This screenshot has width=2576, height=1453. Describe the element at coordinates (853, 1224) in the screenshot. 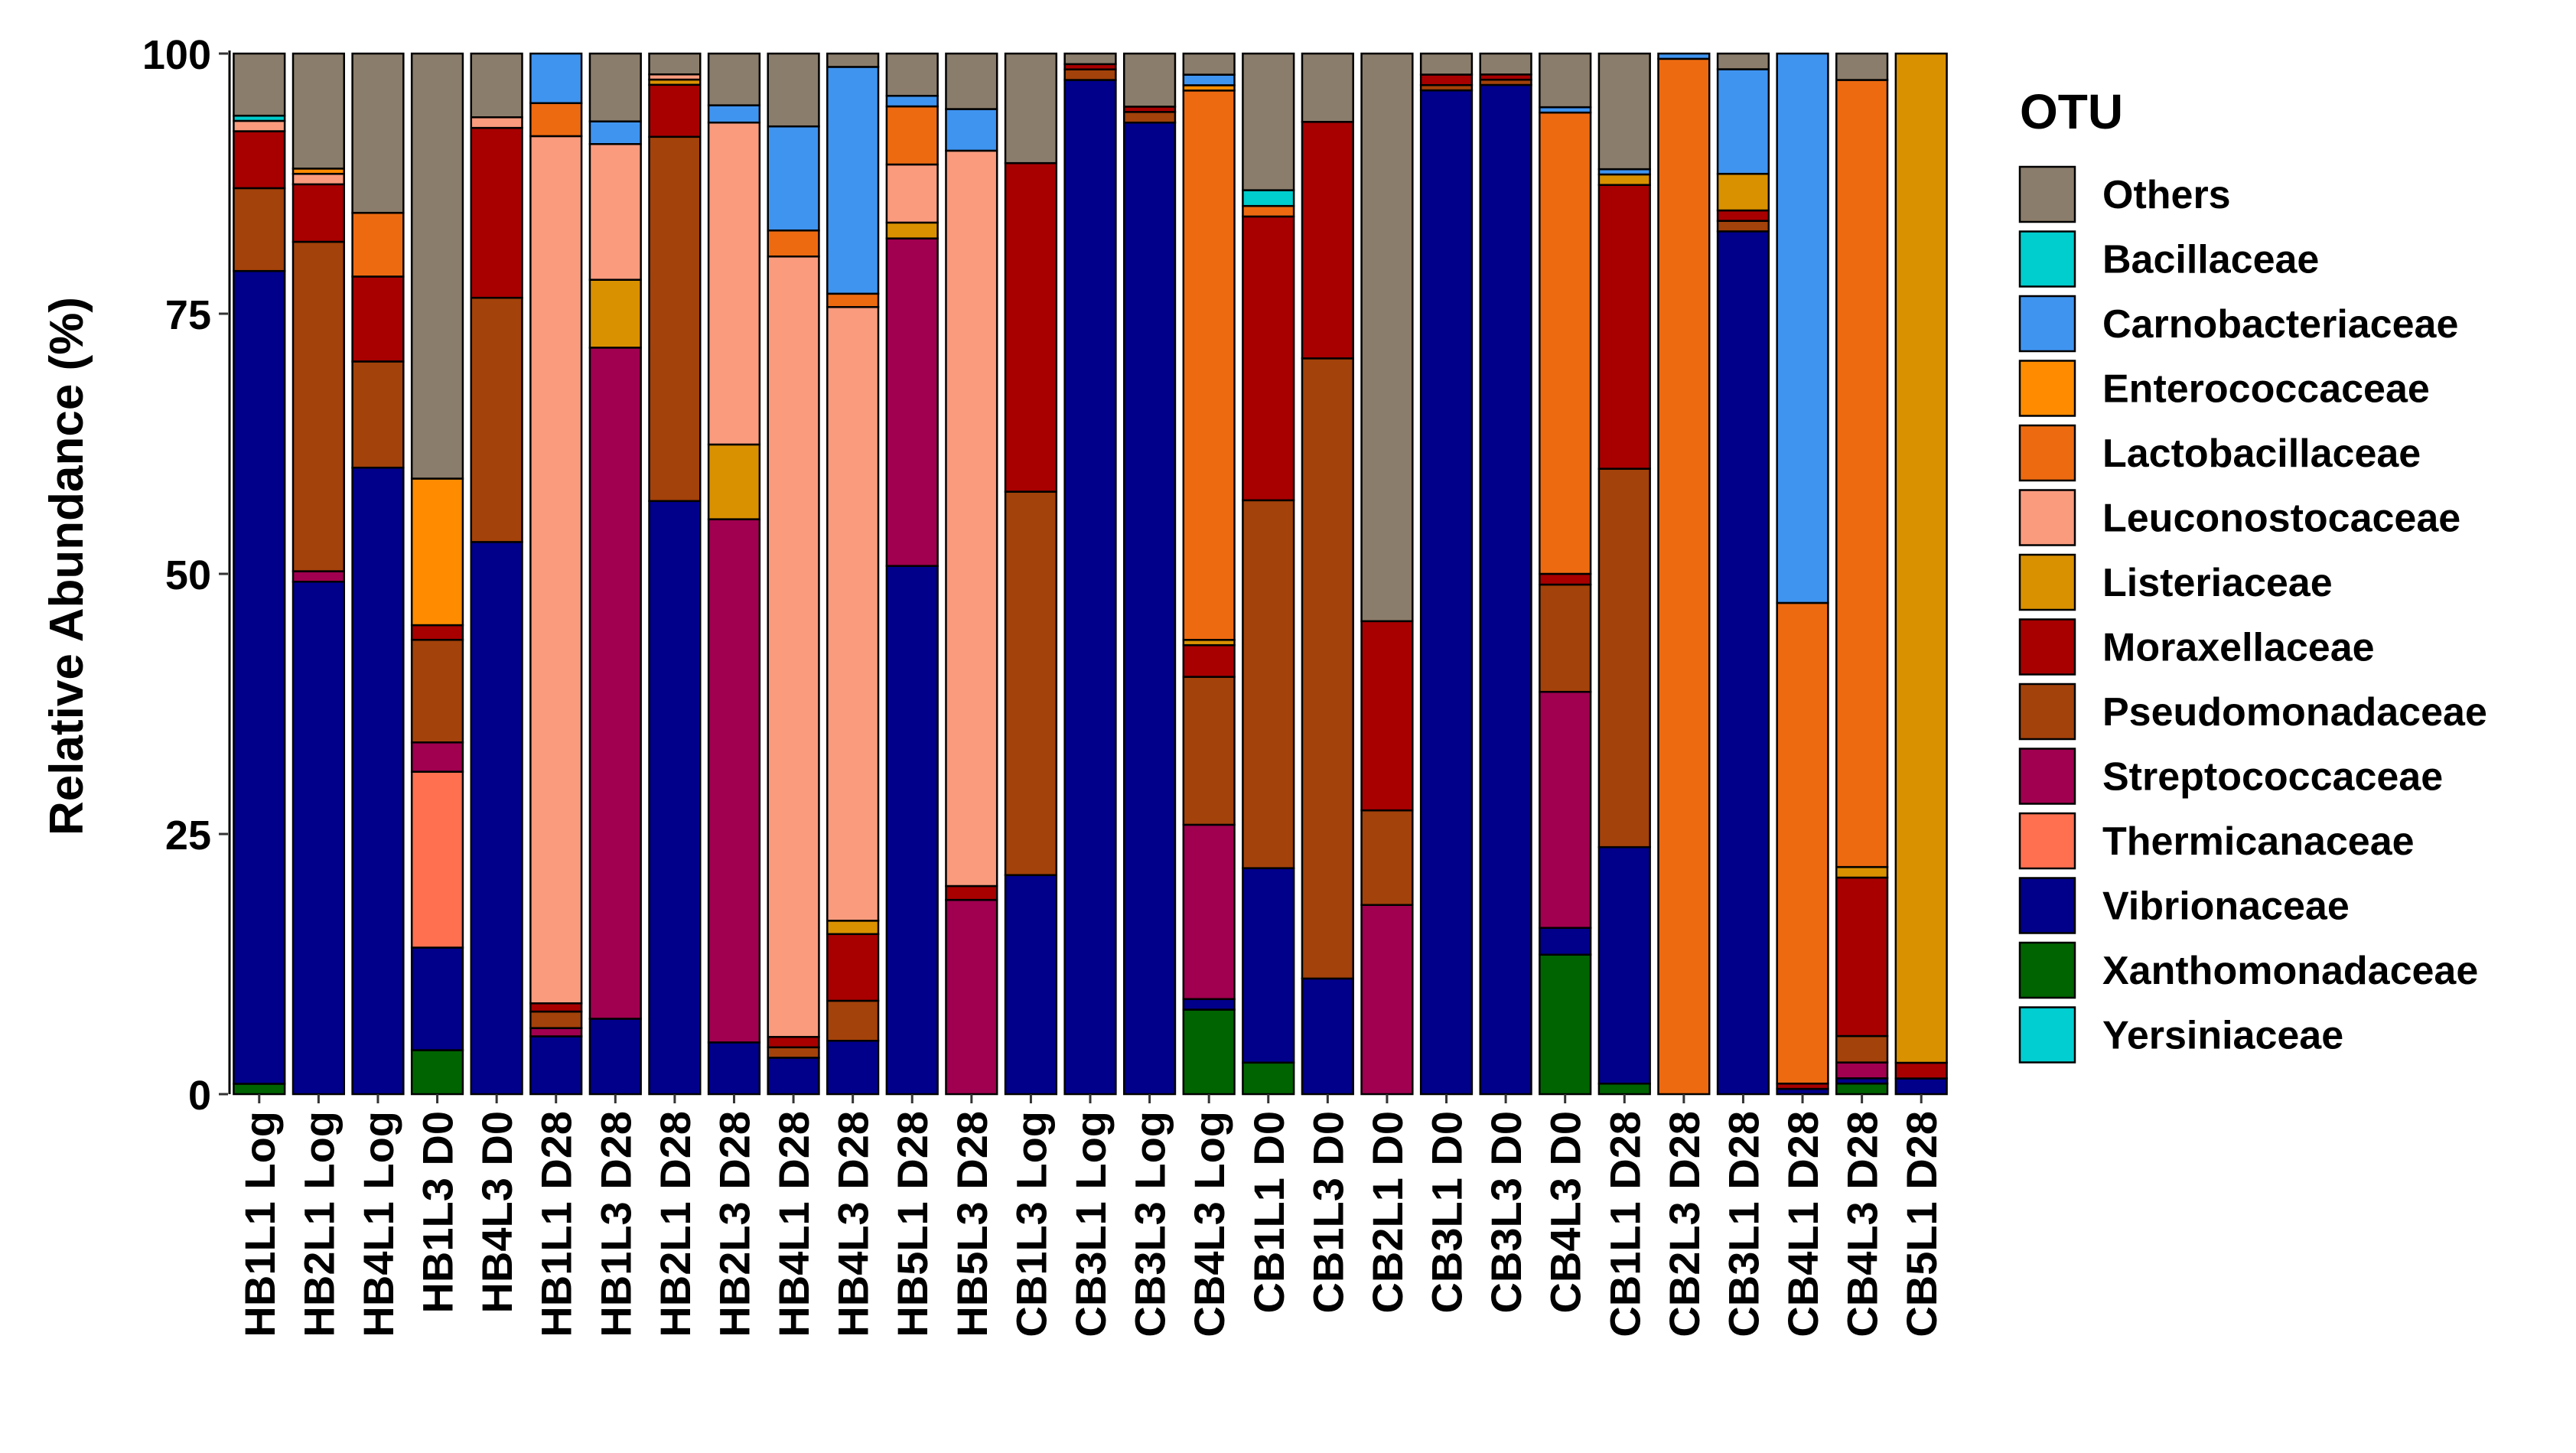

I see `x-tick-label: HB4L3 D28` at that location.